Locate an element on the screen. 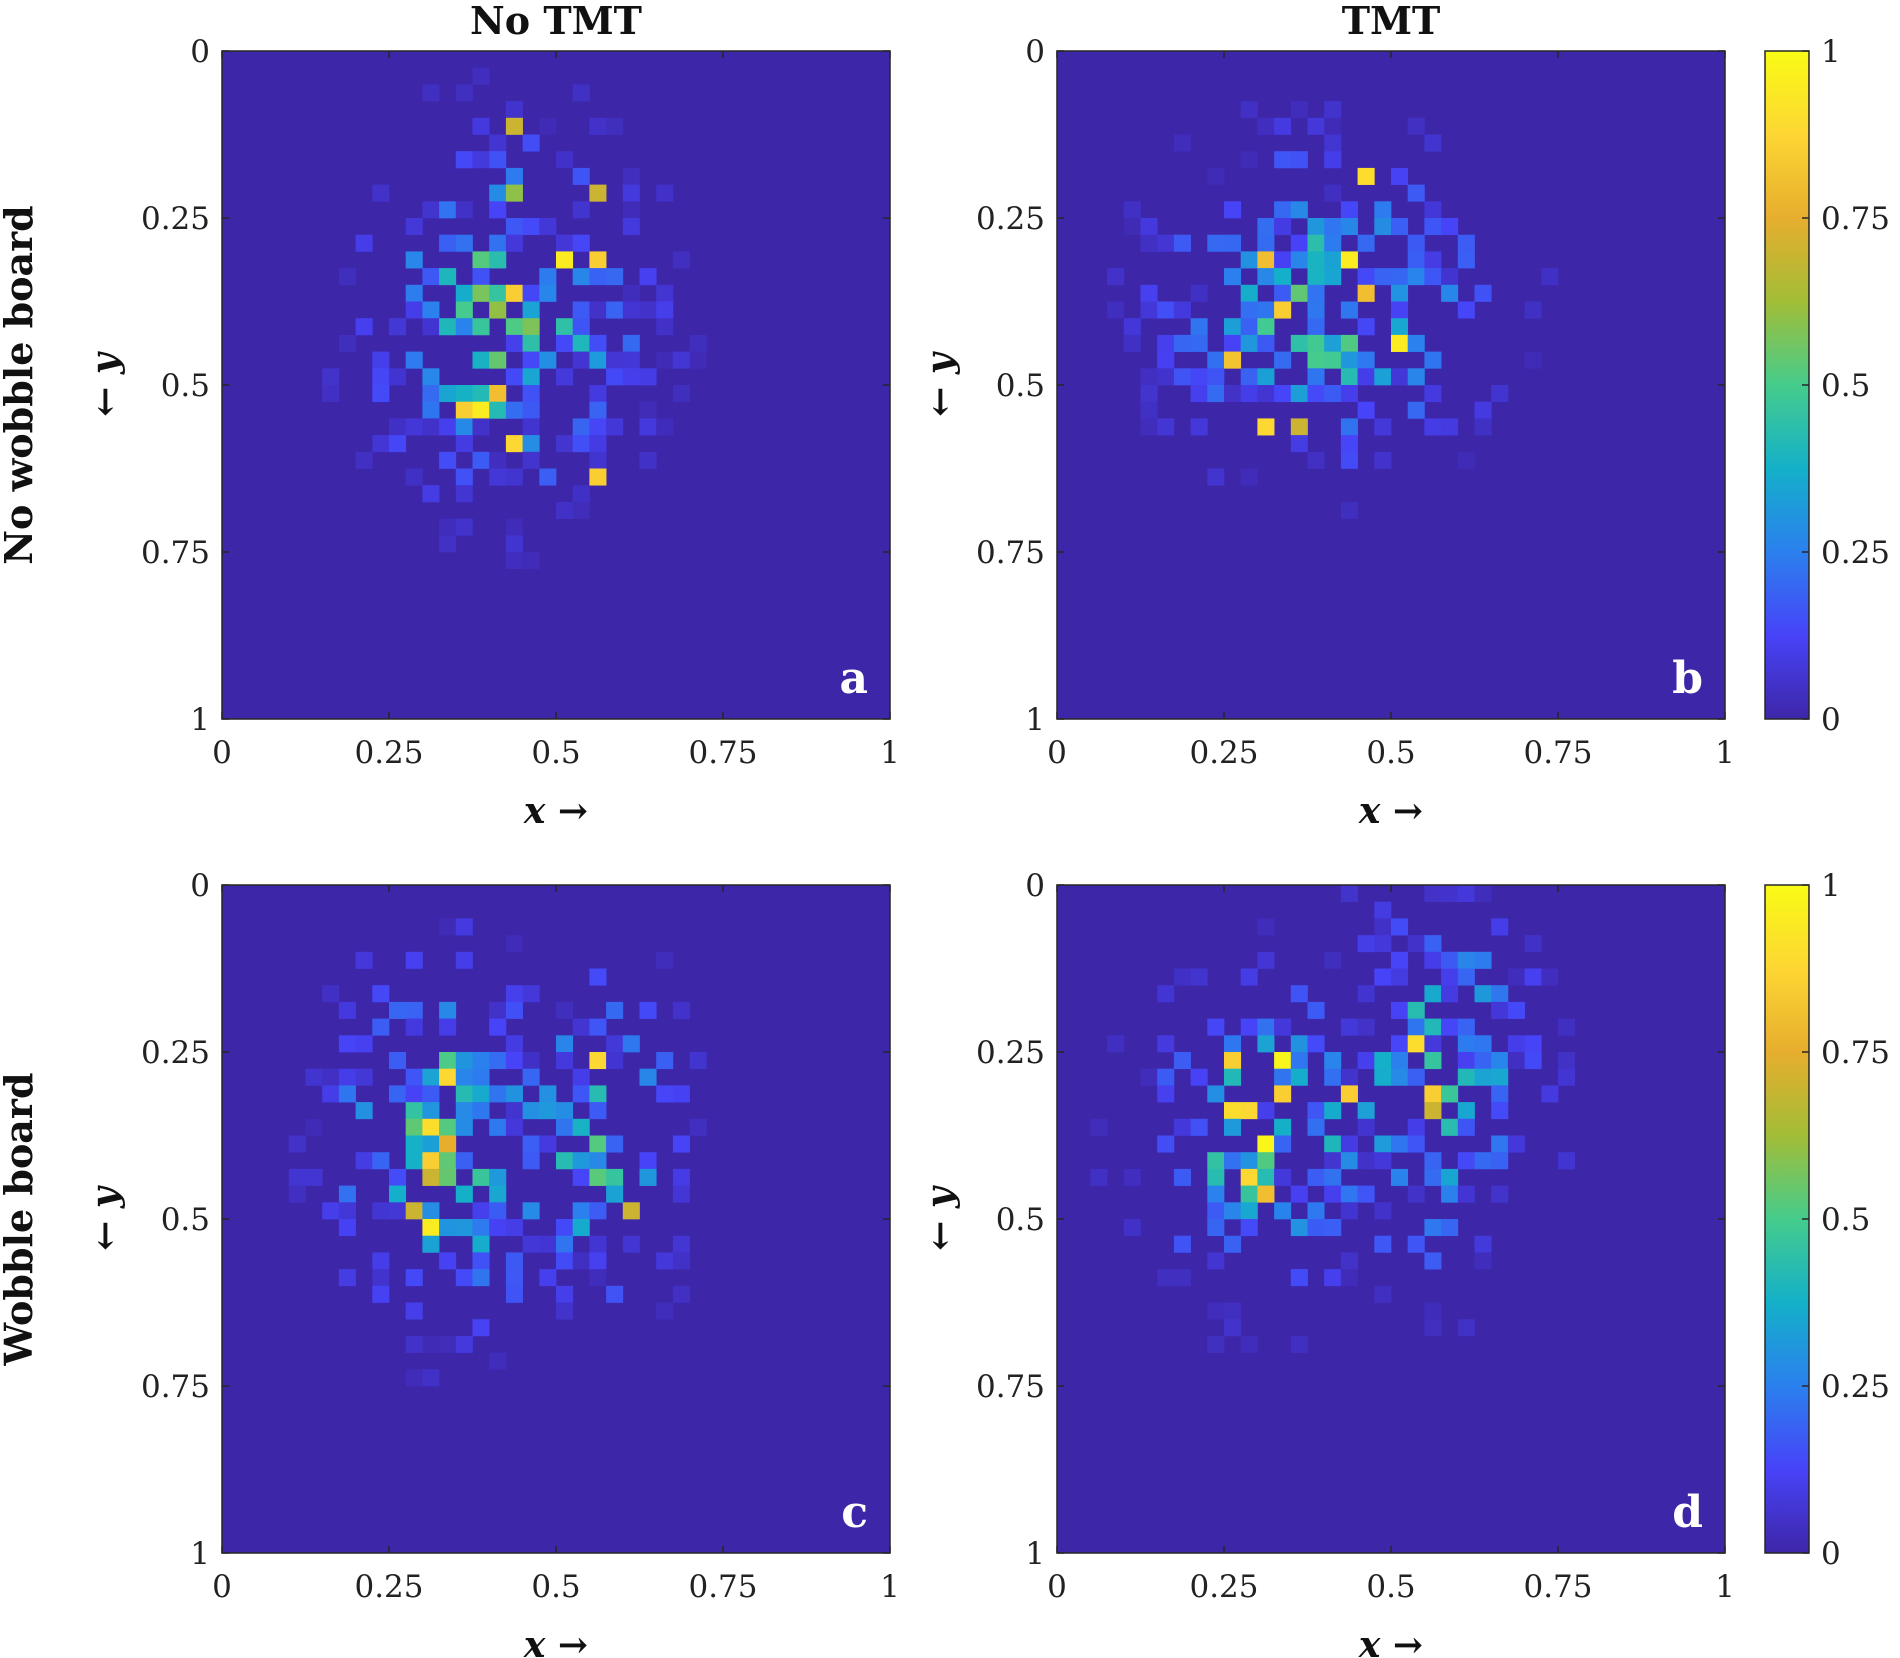  panel-letter: b is located at coordinates (1687, 678).